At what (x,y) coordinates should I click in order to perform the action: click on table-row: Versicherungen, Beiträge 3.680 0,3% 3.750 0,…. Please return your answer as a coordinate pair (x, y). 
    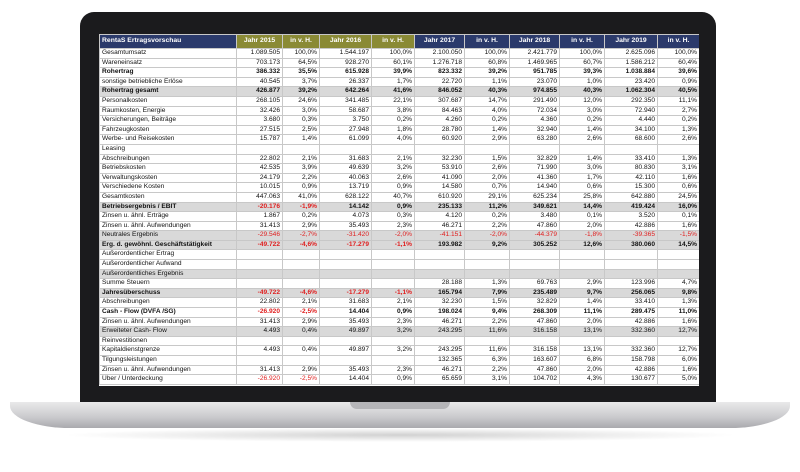
    Looking at the image, I should click on (399, 120).